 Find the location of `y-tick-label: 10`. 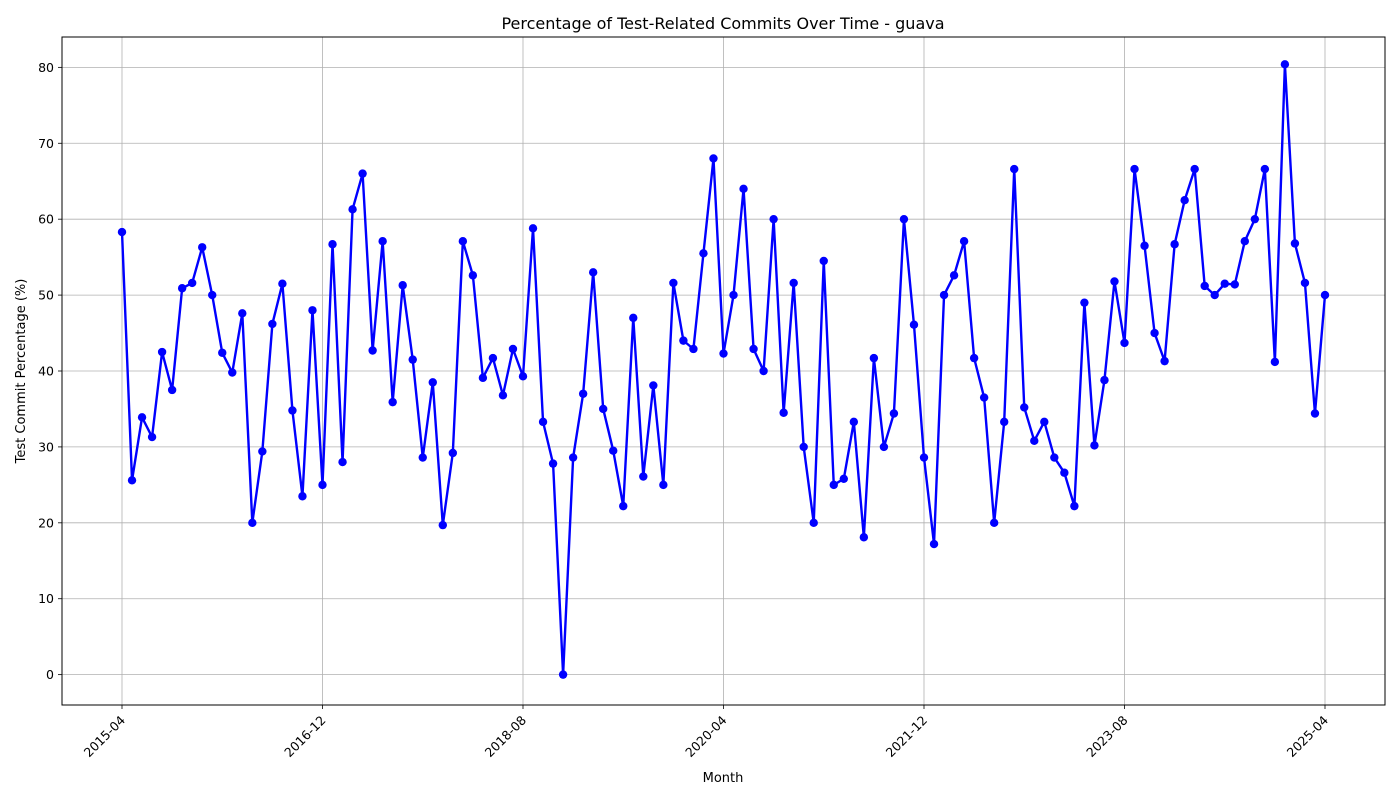

y-tick-label: 10 is located at coordinates (46, 598).